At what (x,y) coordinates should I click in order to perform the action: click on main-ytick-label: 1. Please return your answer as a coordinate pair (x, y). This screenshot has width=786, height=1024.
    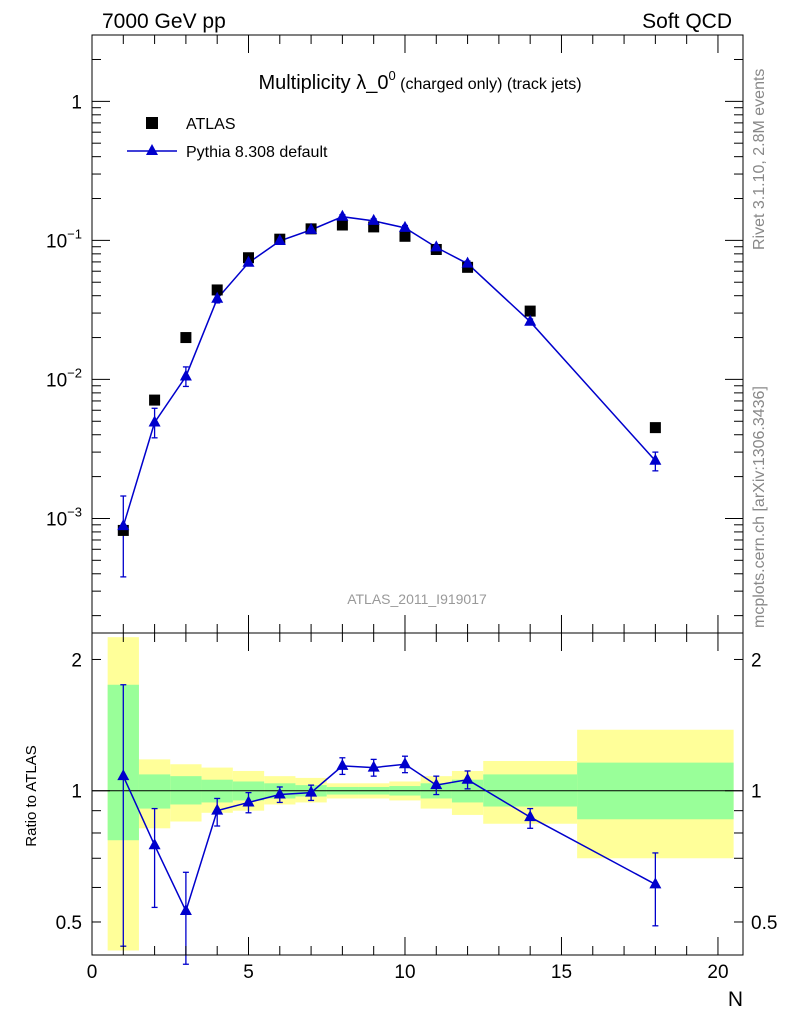
    Looking at the image, I should click on (76, 102).